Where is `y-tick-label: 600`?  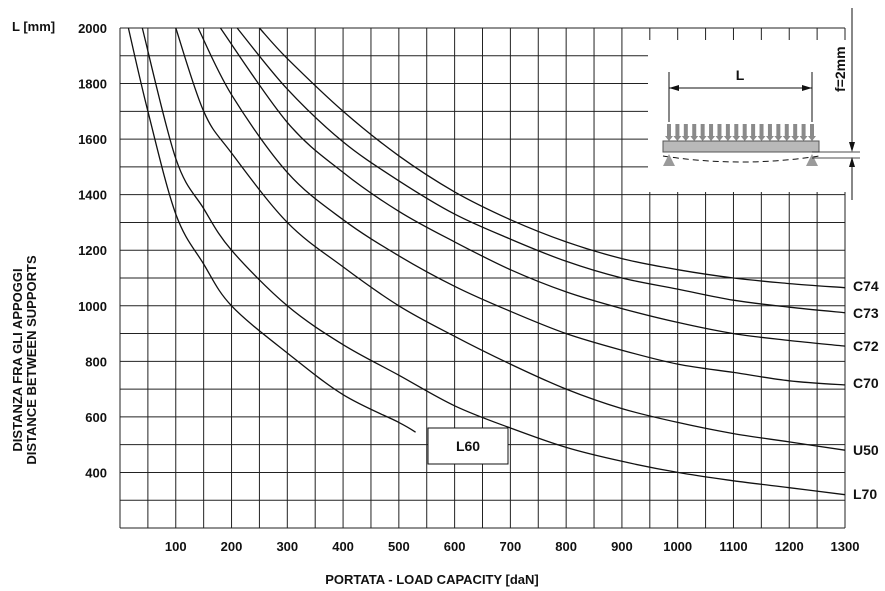 y-tick-label: 600 is located at coordinates (96, 417).